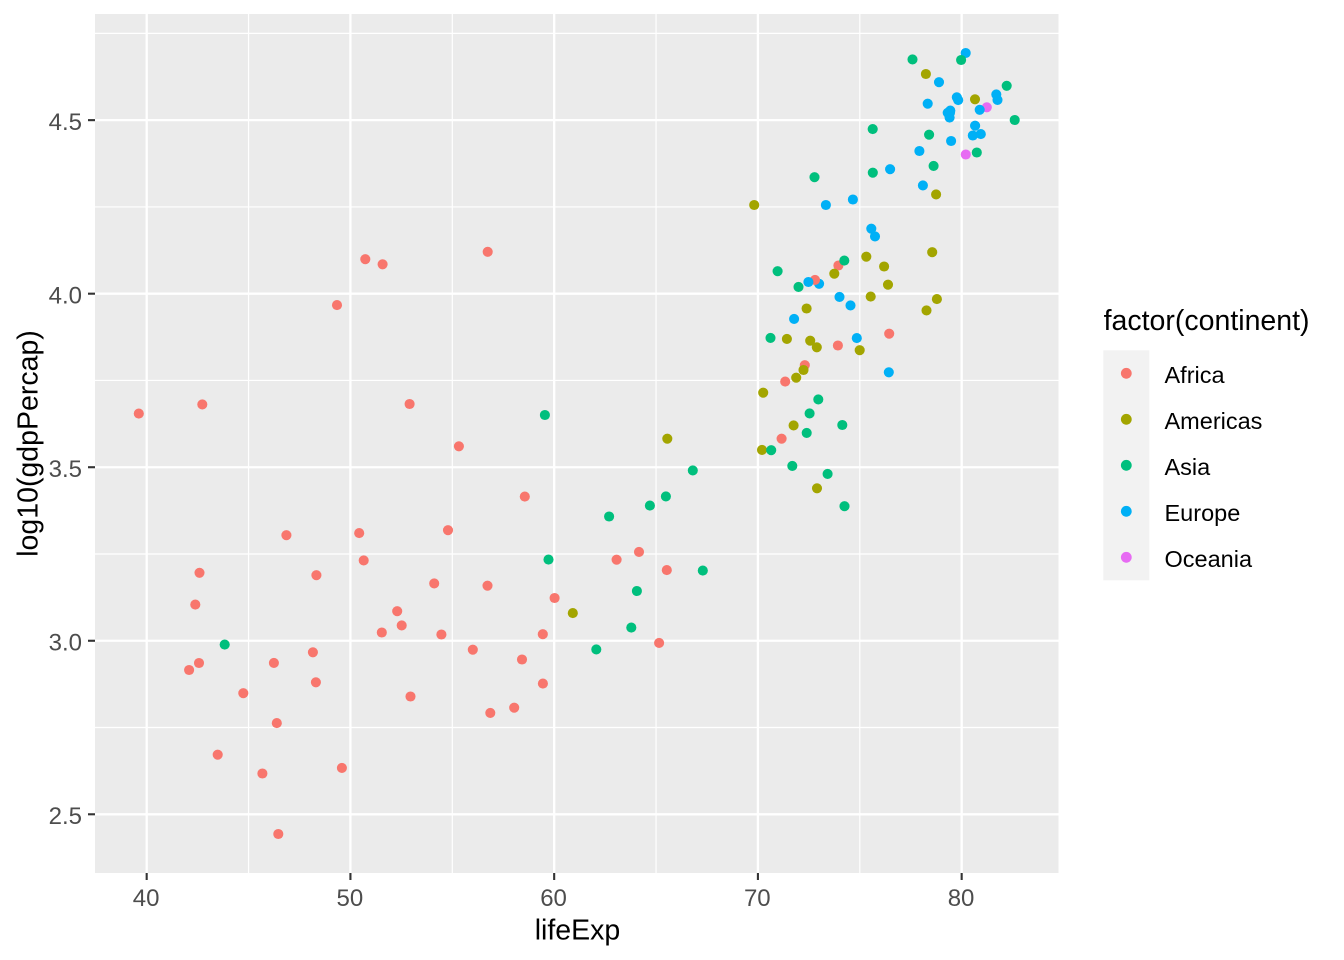 The height and width of the screenshot is (960, 1344). I want to click on svg-text: 2.5, so click(65, 816).